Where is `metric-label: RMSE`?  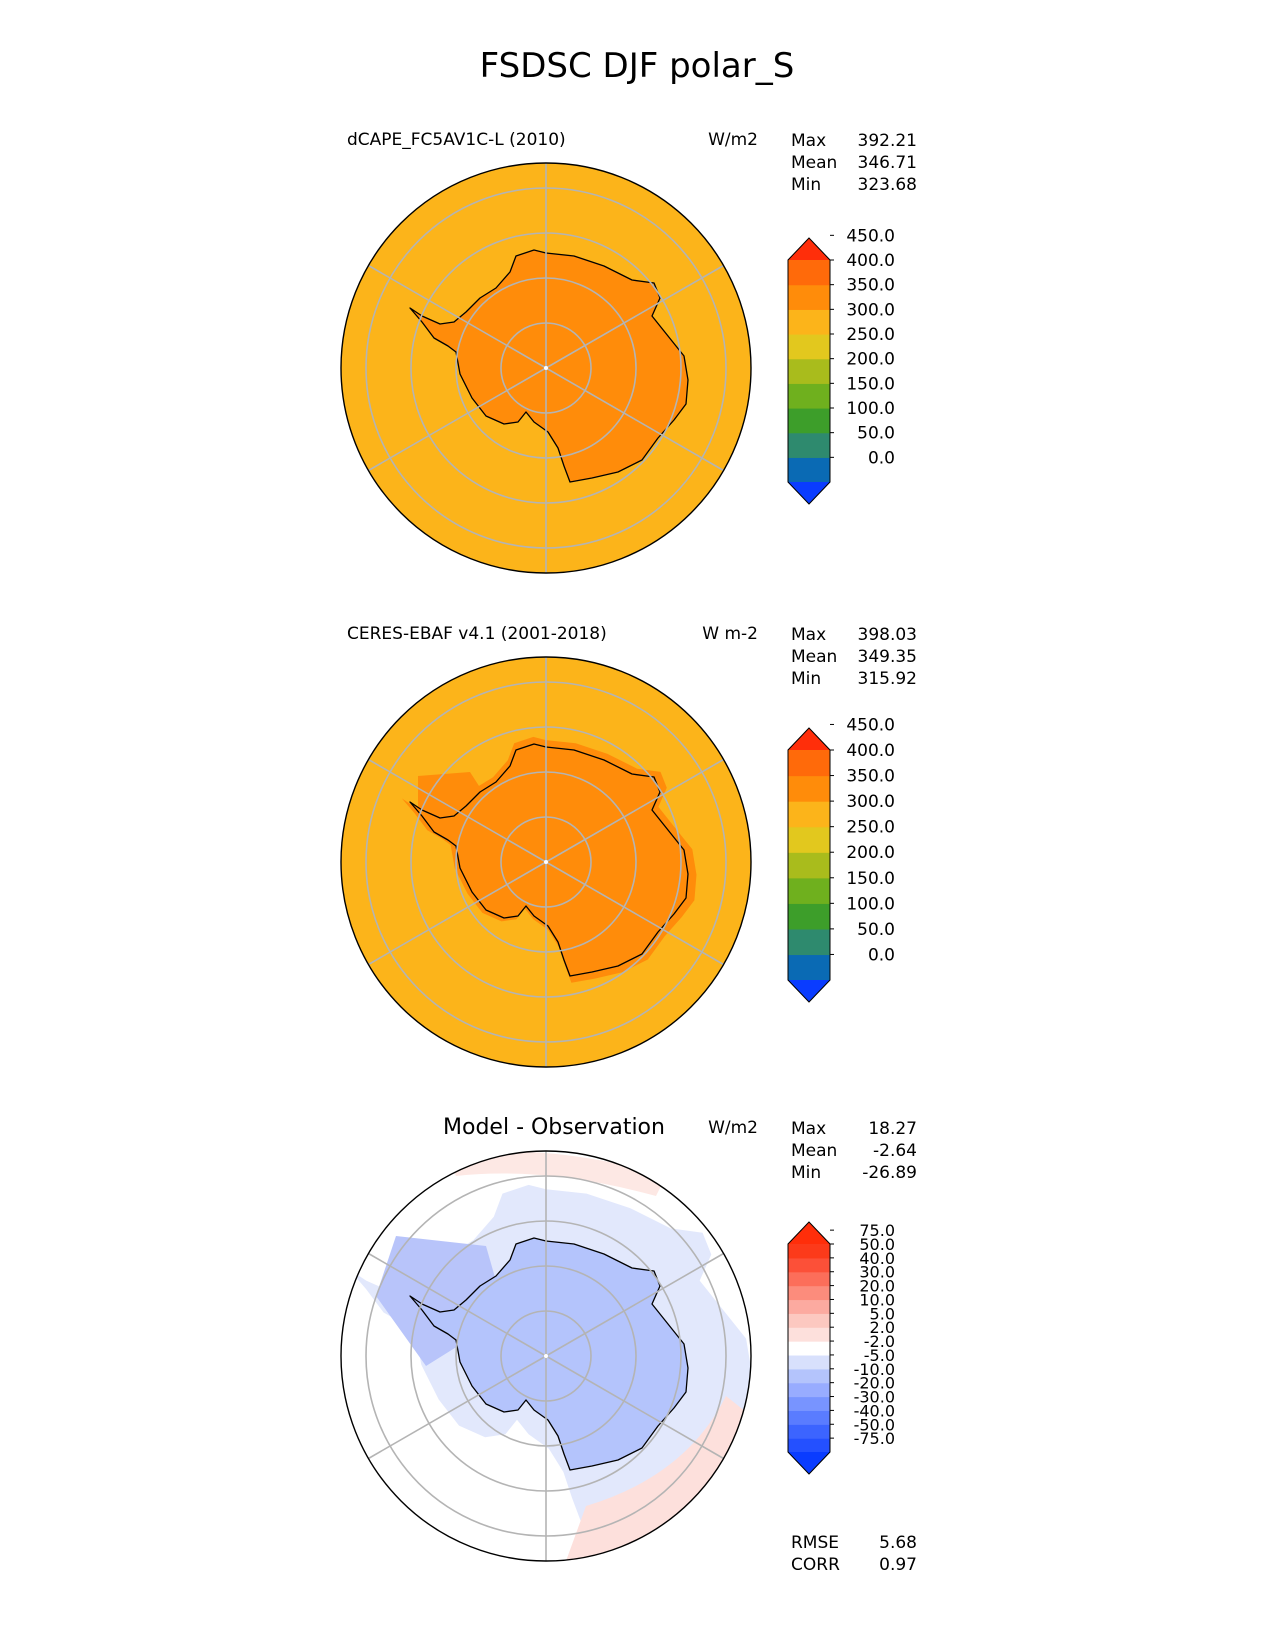 metric-label: RMSE is located at coordinates (815, 1543).